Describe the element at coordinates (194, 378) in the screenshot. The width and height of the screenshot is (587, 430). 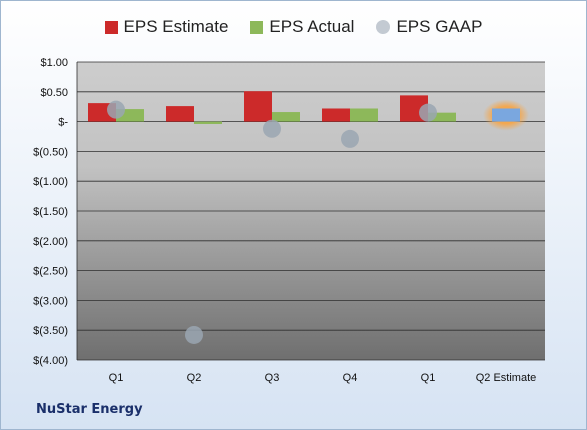
I see `x-tick-label: Q2` at that location.